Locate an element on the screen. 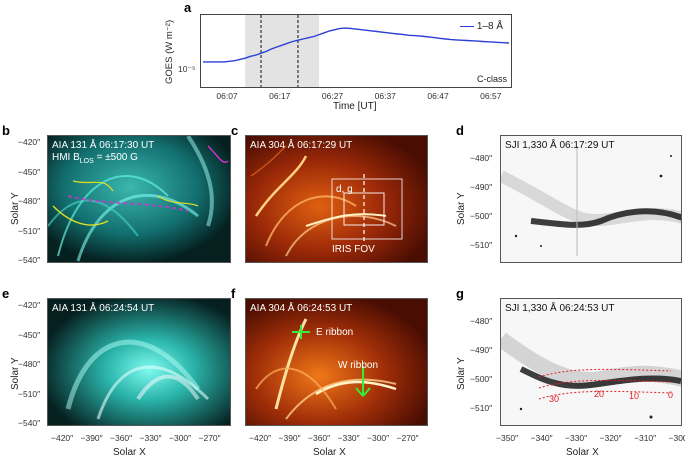 This screenshot has height=460, width=685. goes-xtick-label: 06:27 is located at coordinates (332, 96).